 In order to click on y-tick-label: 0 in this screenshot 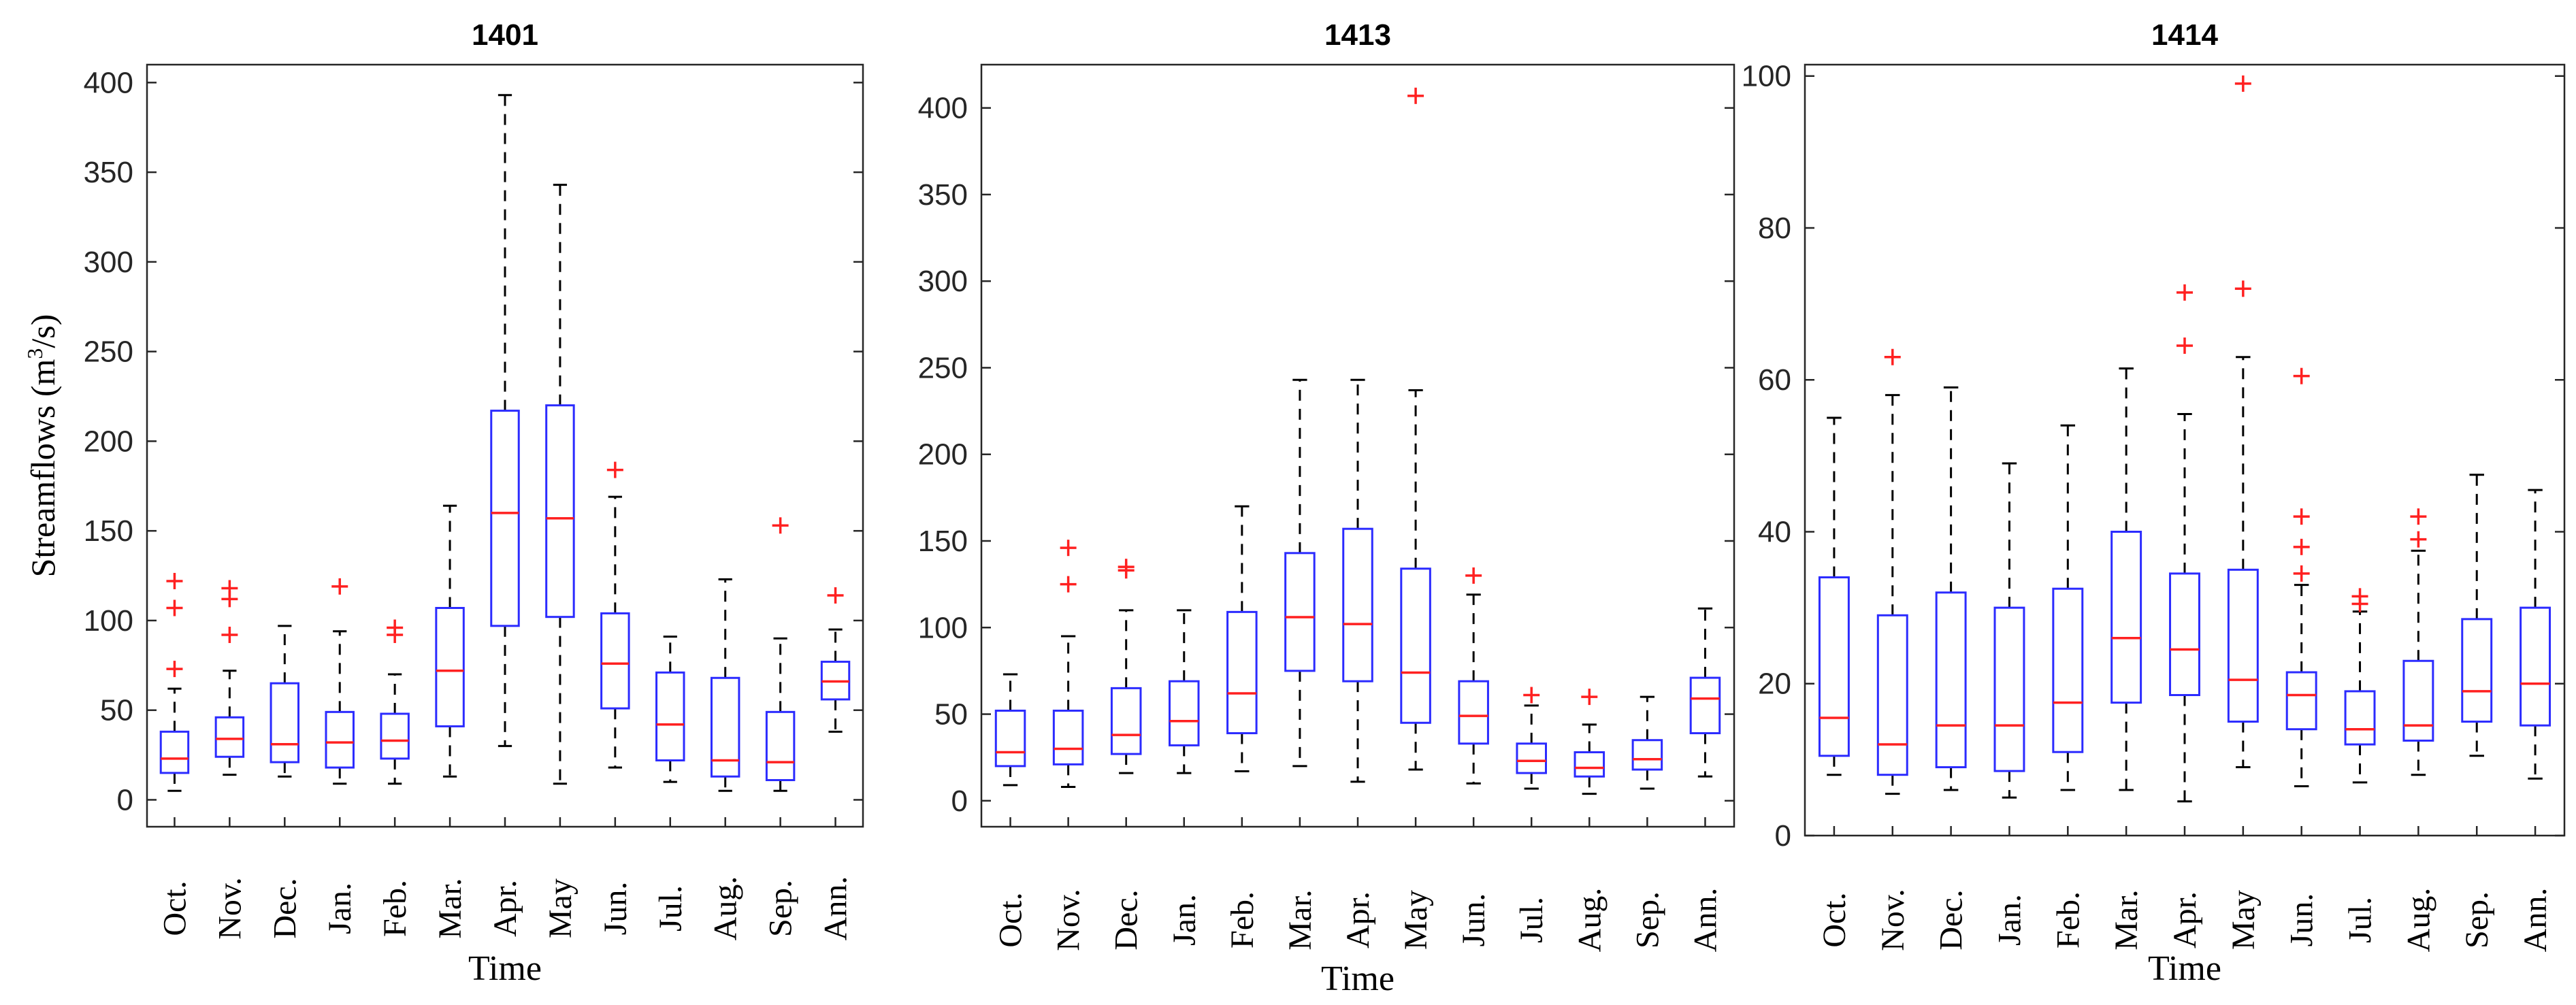, I will do `click(1783, 836)`.